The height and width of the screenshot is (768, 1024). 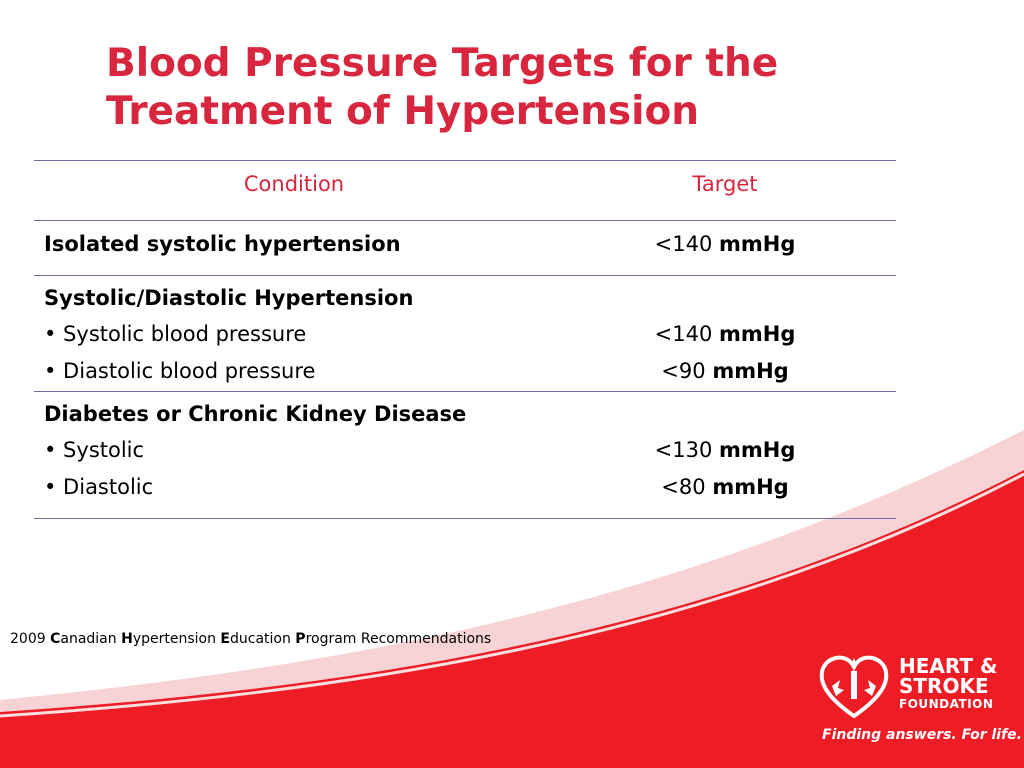 I want to click on target-value: <90, so click(x=683, y=371).